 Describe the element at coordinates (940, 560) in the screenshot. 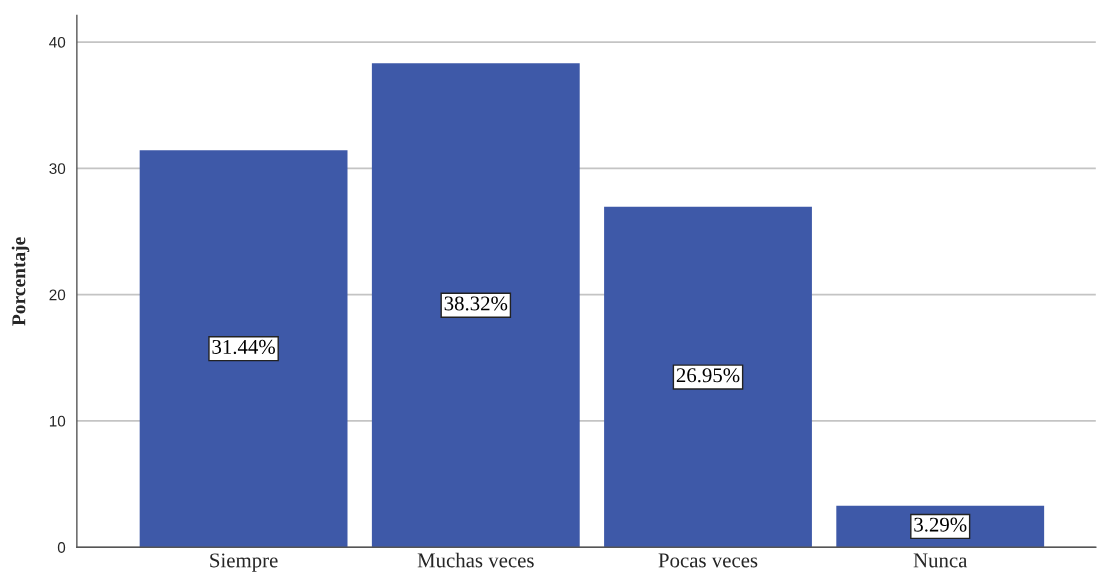

I see `x-tick-label: Nunca` at that location.